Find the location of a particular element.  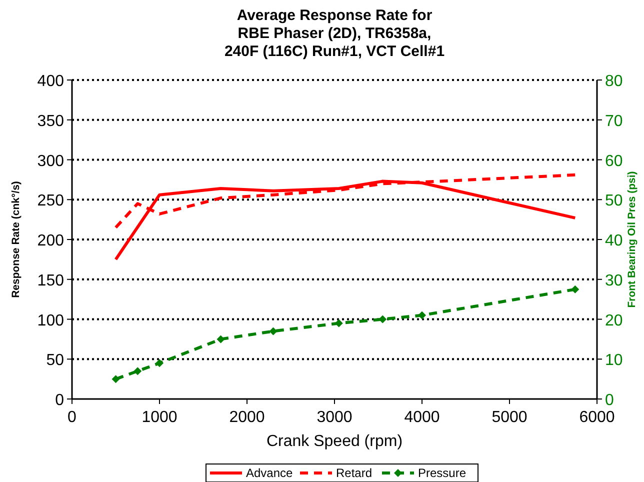

x-tick-label: 3000 is located at coordinates (334, 417).